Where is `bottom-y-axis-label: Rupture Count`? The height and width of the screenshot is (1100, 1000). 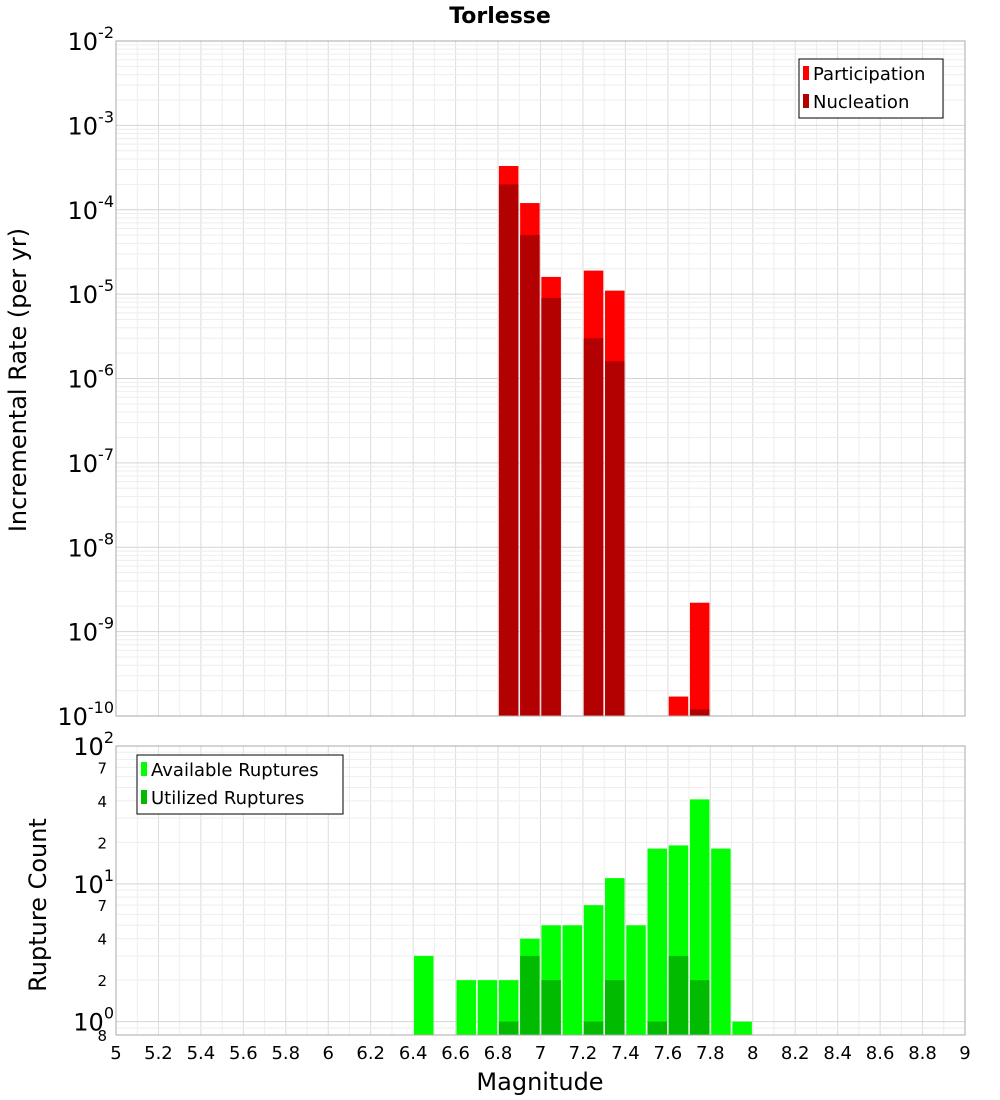
bottom-y-axis-label: Rupture Count is located at coordinates (38, 905).